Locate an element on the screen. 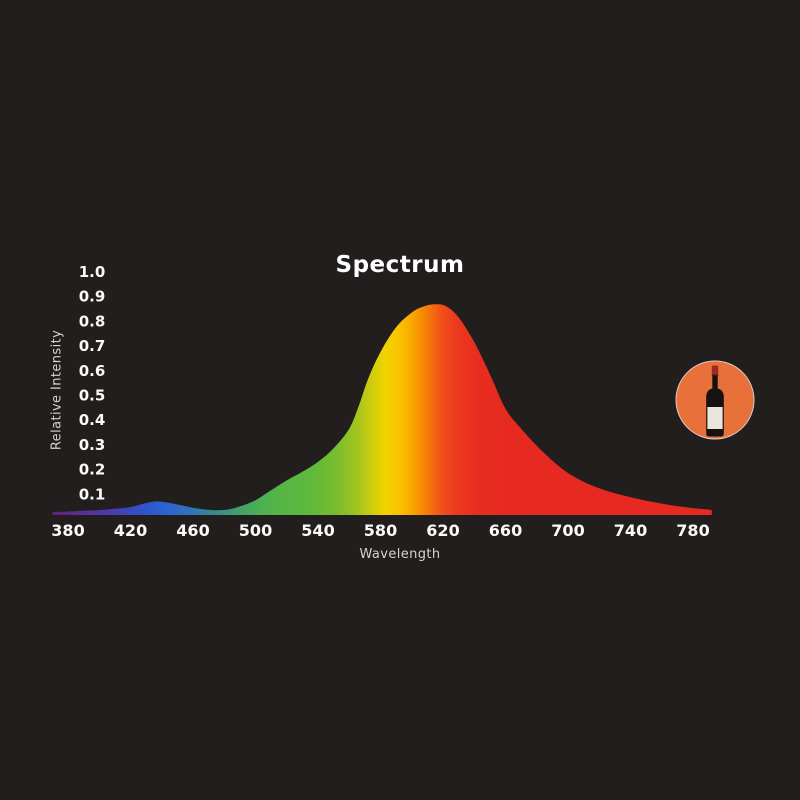 This screenshot has height=800, width=800. y-tick-label: 0.3 is located at coordinates (92, 445).